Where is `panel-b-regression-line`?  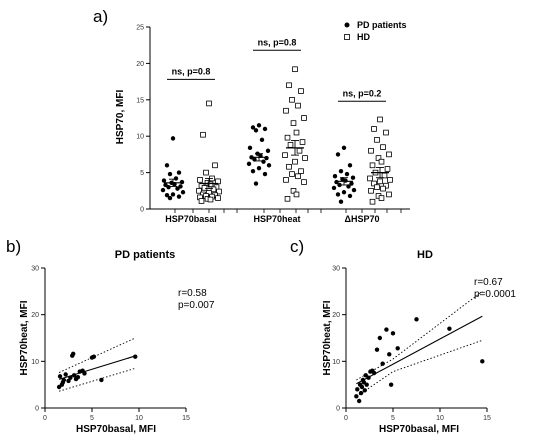
panel-b-regression-line is located at coordinates (97, 367).